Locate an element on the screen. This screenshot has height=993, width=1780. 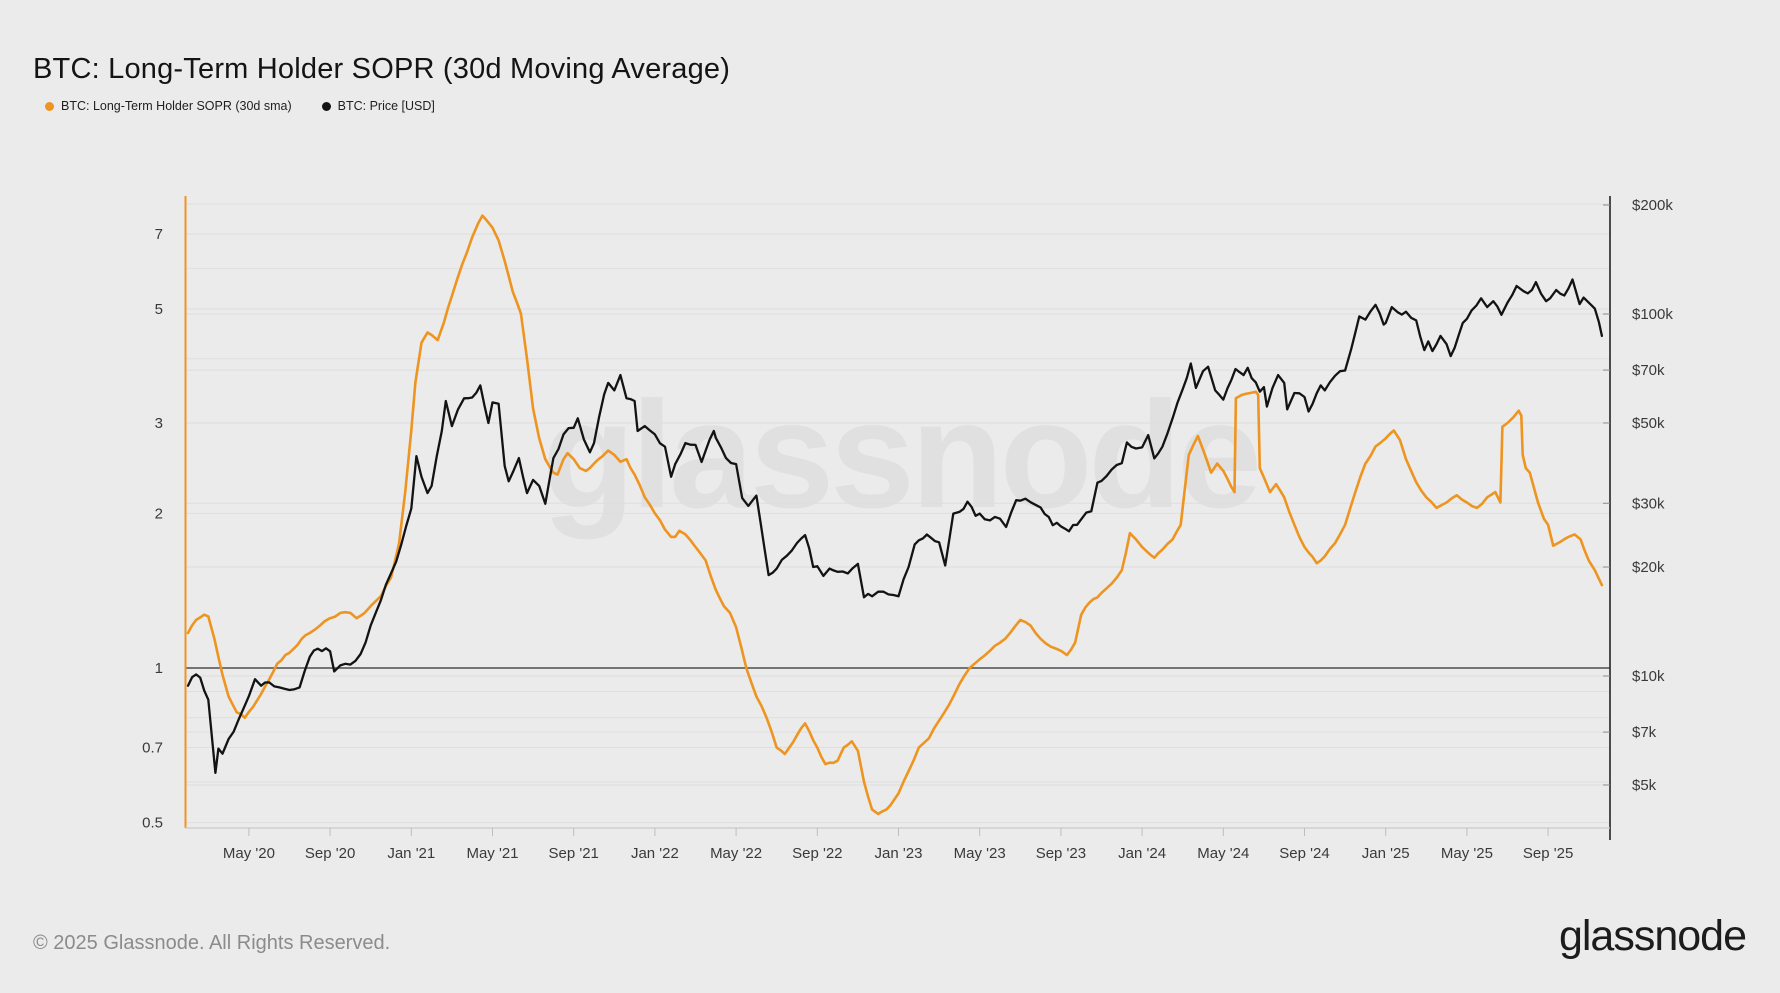
x-tick-Sep '20: Sep '20 is located at coordinates (330, 853).